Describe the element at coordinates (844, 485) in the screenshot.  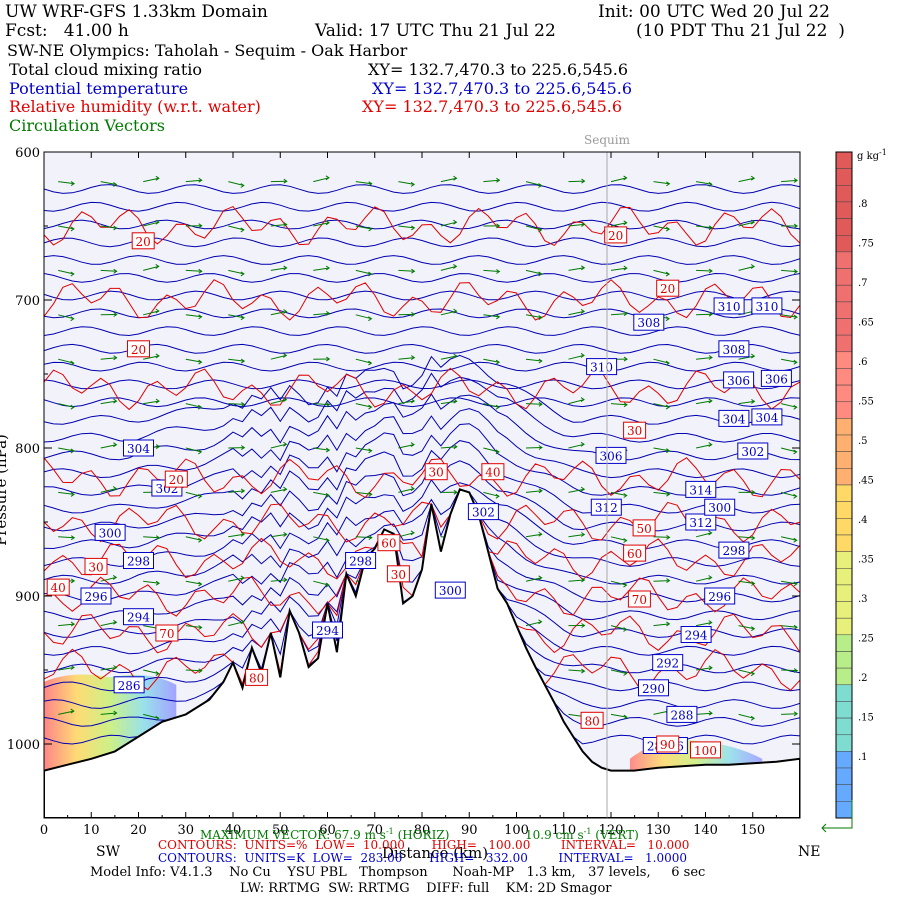
I see `colorbar-frame` at that location.